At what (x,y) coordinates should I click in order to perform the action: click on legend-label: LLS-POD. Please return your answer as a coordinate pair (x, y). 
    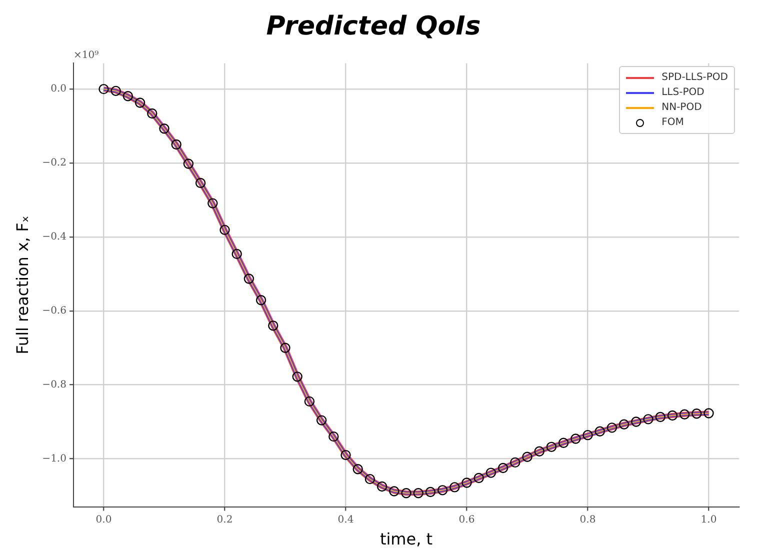
    Looking at the image, I should click on (683, 93).